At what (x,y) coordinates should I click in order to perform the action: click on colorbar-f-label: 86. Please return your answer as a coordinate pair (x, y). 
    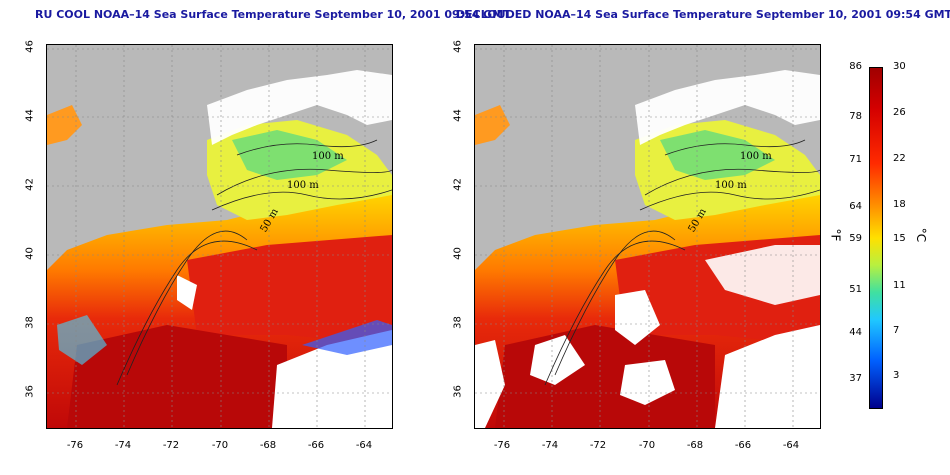
    Looking at the image, I should click on (855, 66).